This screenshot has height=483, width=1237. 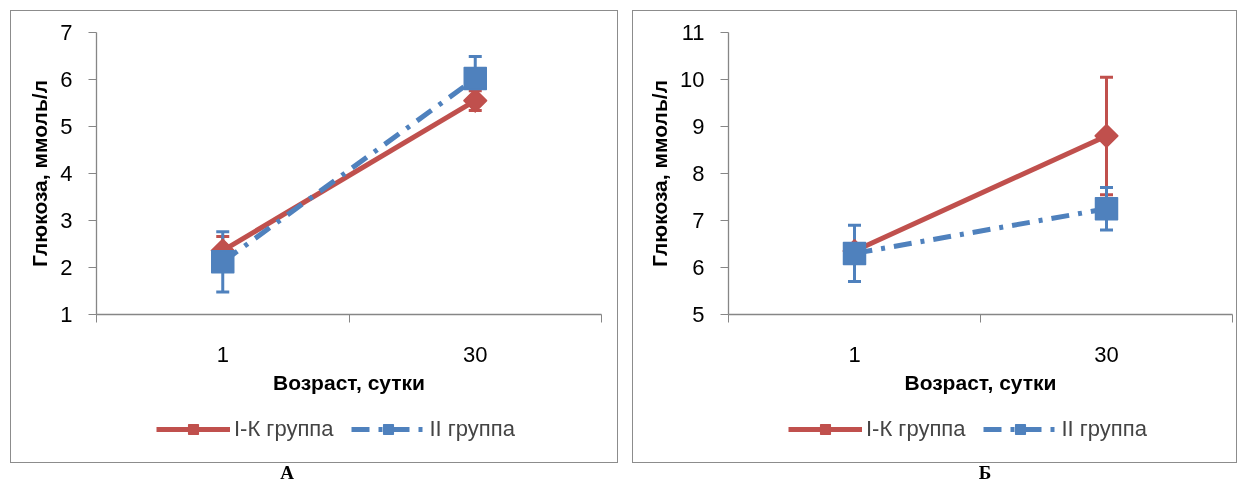 I want to click on y-tick-label: 3, so click(x=66, y=220).